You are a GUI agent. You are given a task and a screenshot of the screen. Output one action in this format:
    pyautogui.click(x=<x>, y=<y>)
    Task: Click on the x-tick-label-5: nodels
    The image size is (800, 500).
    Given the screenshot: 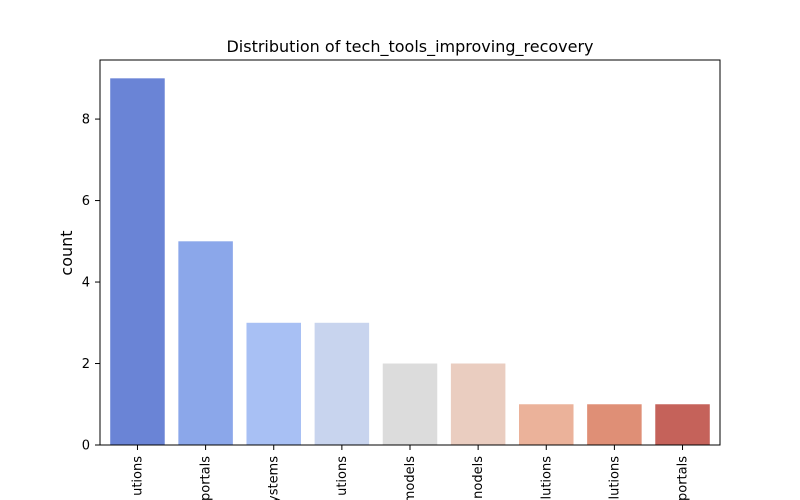 What is the action you would take?
    pyautogui.click(x=478, y=477)
    